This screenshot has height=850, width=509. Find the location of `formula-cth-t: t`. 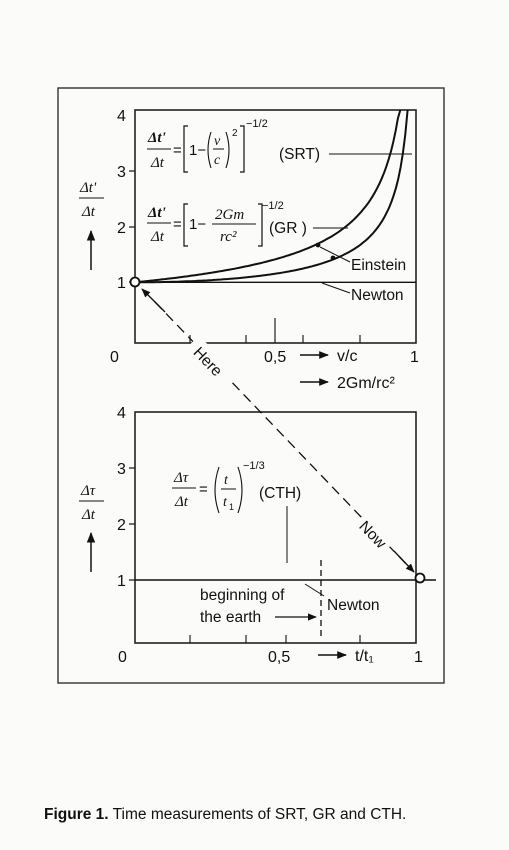

formula-cth-t: t is located at coordinates (226, 480).